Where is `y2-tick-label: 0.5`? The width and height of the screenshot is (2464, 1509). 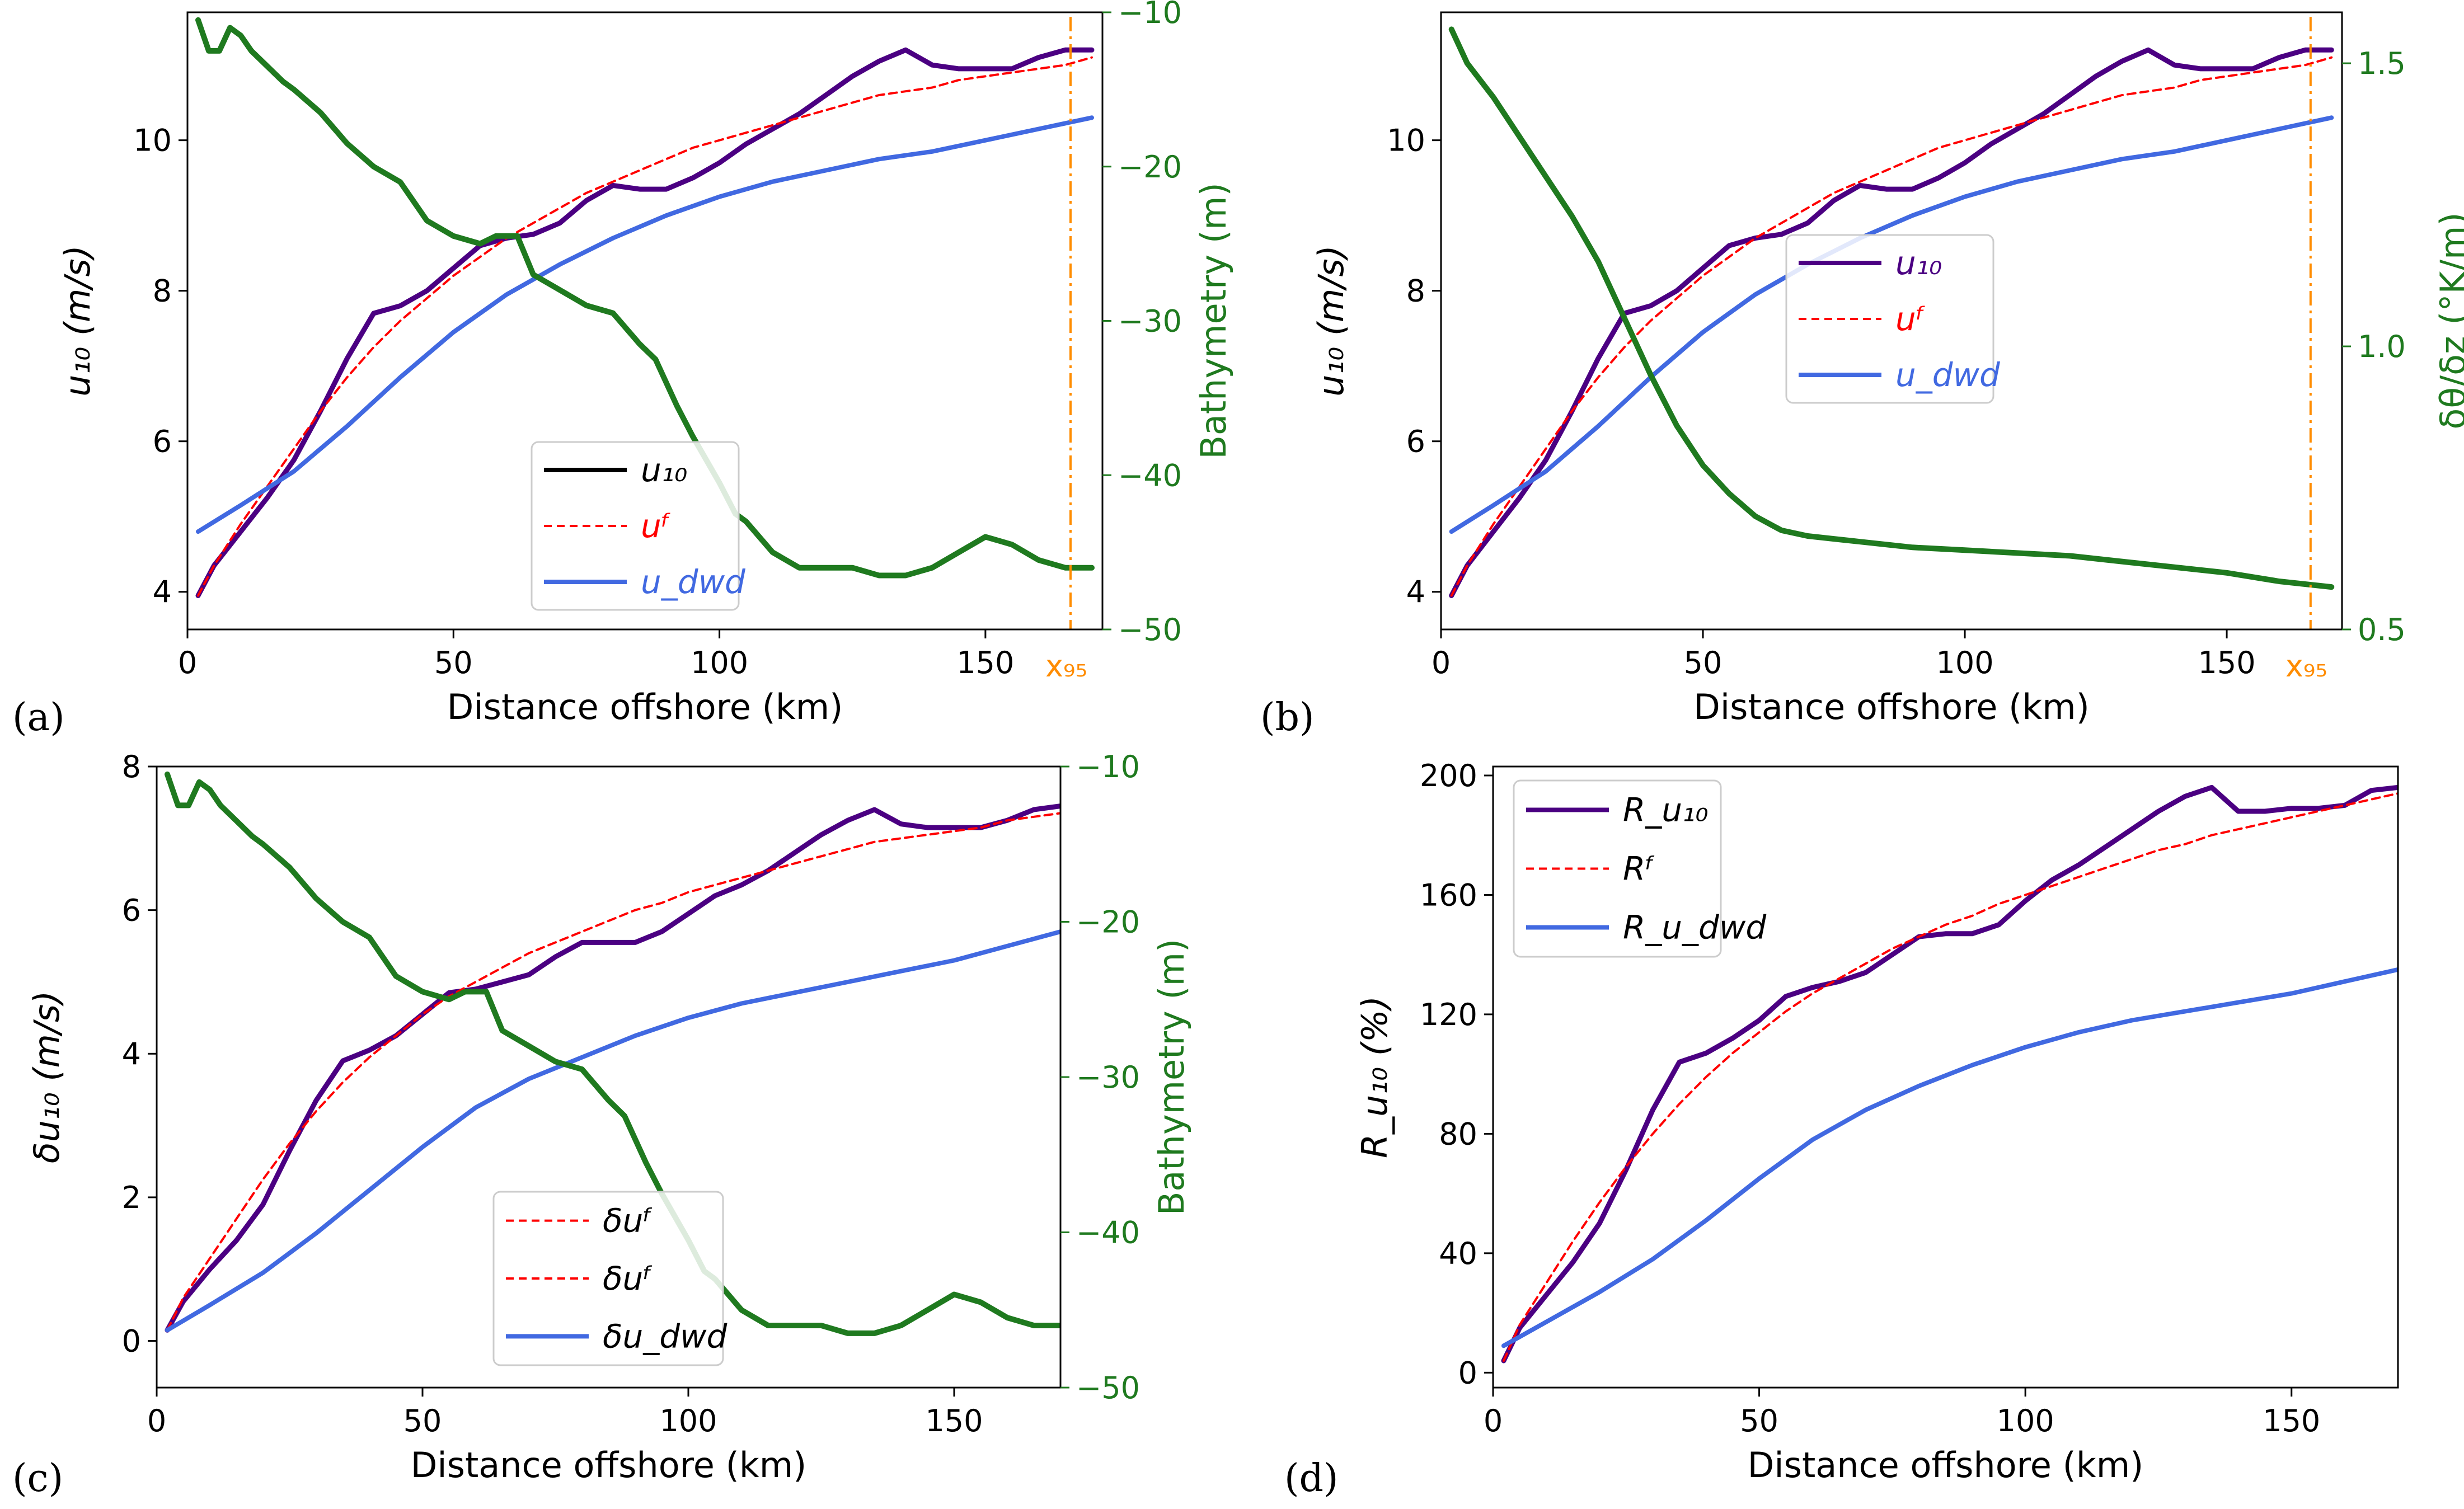 y2-tick-label: 0.5 is located at coordinates (2382, 630).